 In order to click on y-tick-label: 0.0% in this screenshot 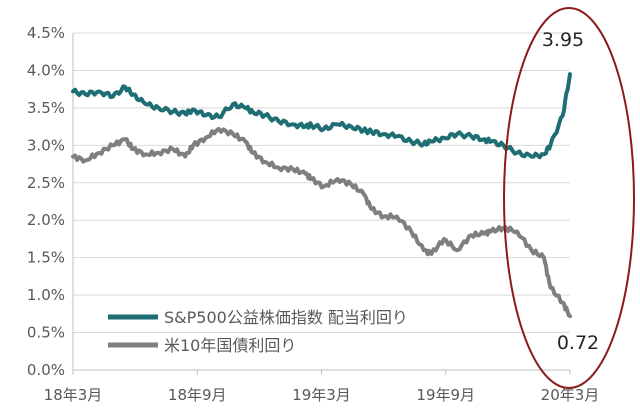, I will do `click(46, 370)`.